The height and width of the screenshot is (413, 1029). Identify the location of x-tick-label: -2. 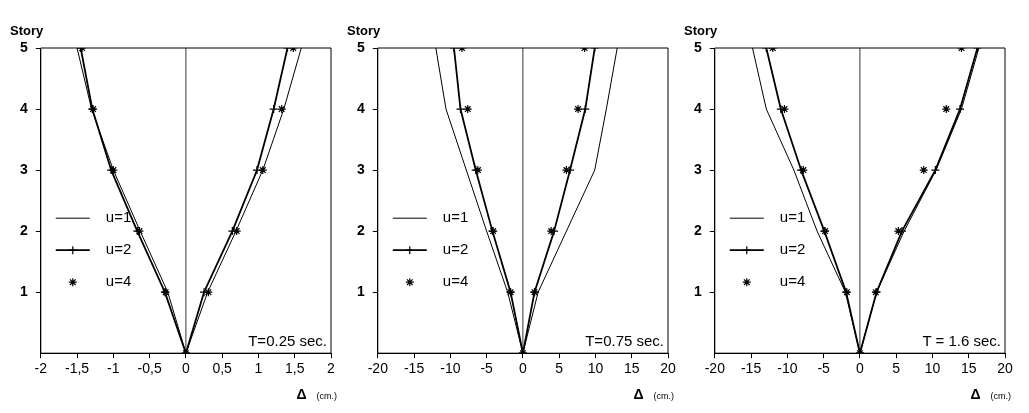
(41, 368).